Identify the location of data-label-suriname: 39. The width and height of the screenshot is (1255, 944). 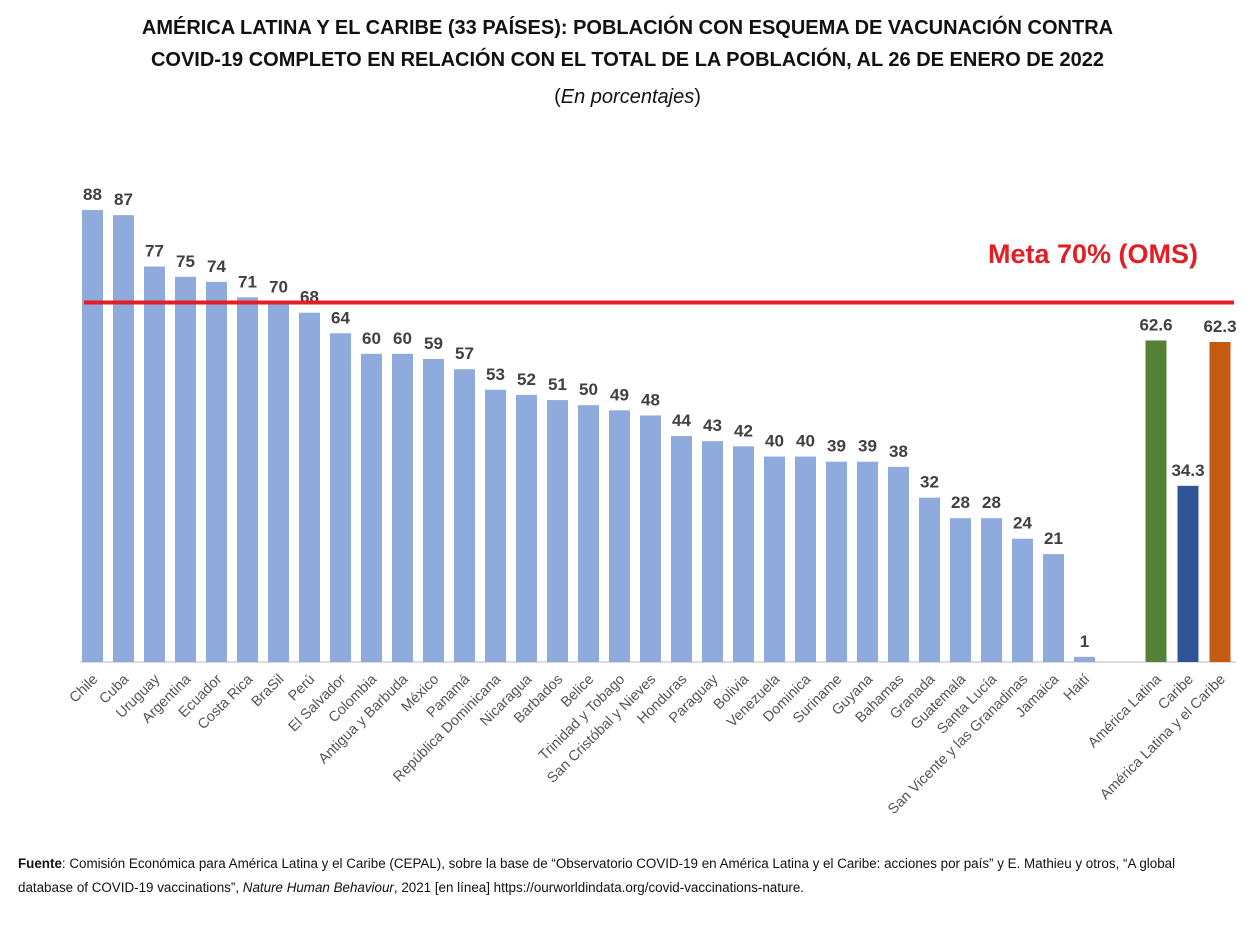
(836, 446).